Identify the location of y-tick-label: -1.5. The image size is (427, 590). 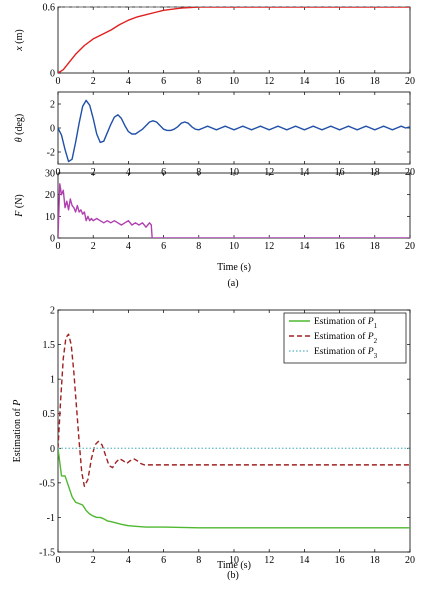
(47, 553).